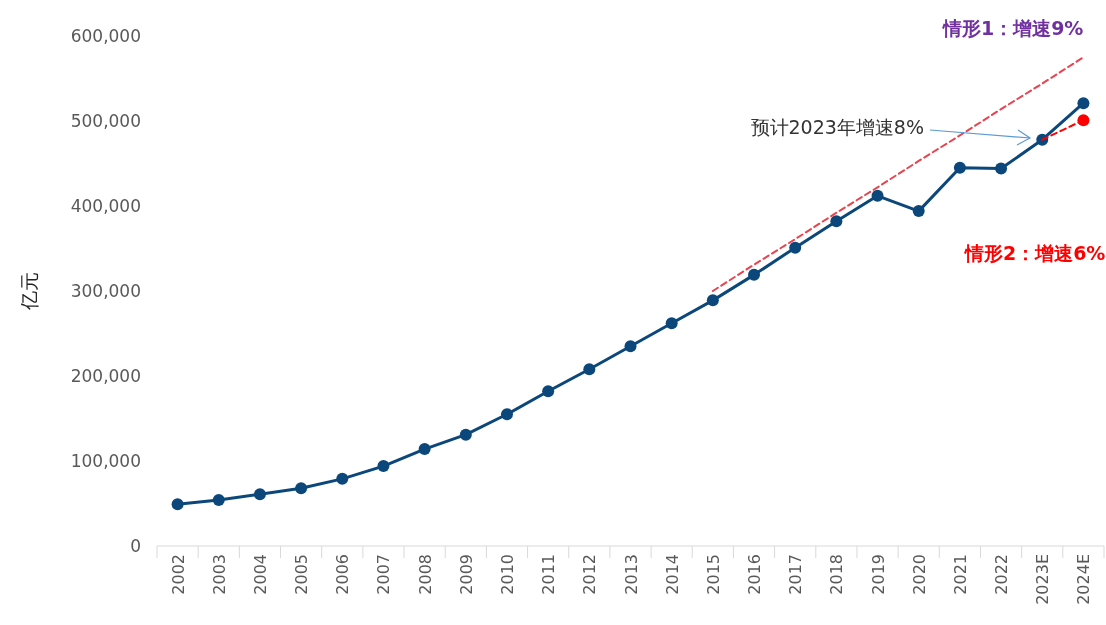 Image resolution: width=1106 pixels, height=625 pixels. I want to click on series-label: 情形1：增速9%, so click(1012, 28).